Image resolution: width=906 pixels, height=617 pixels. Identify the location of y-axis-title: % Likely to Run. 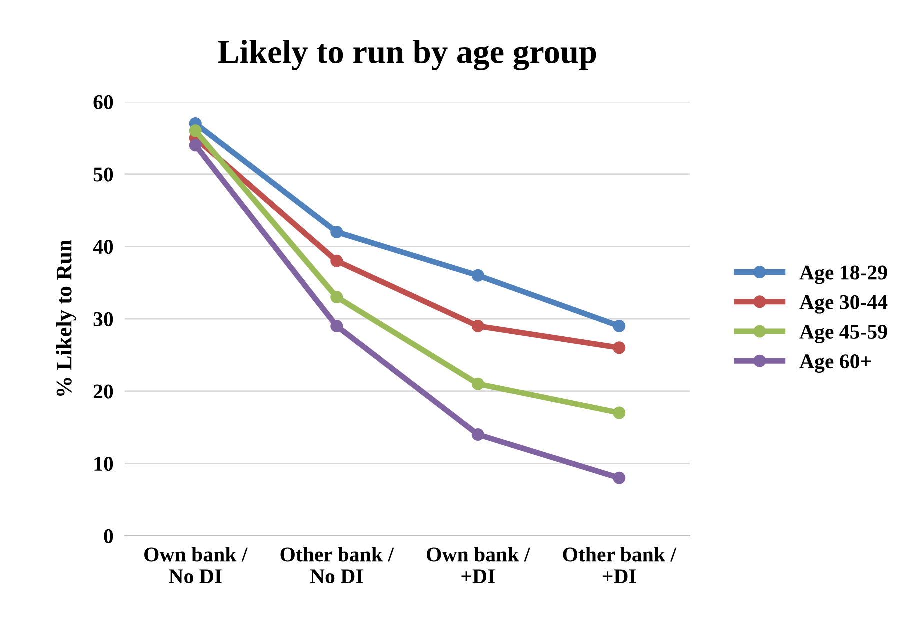
(66, 318).